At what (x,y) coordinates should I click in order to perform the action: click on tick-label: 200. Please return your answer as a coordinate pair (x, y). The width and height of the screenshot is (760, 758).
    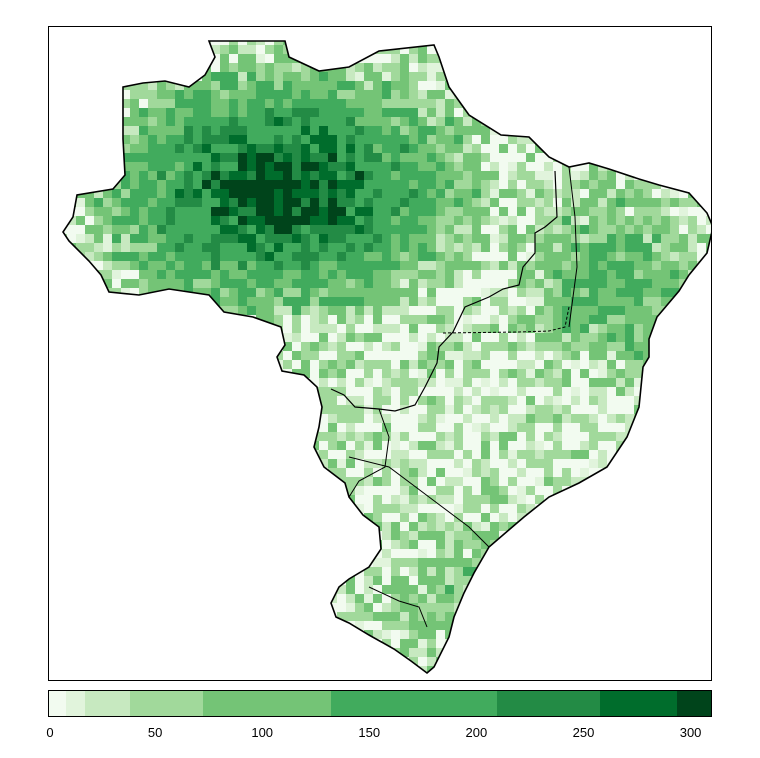
    Looking at the image, I should click on (476, 732).